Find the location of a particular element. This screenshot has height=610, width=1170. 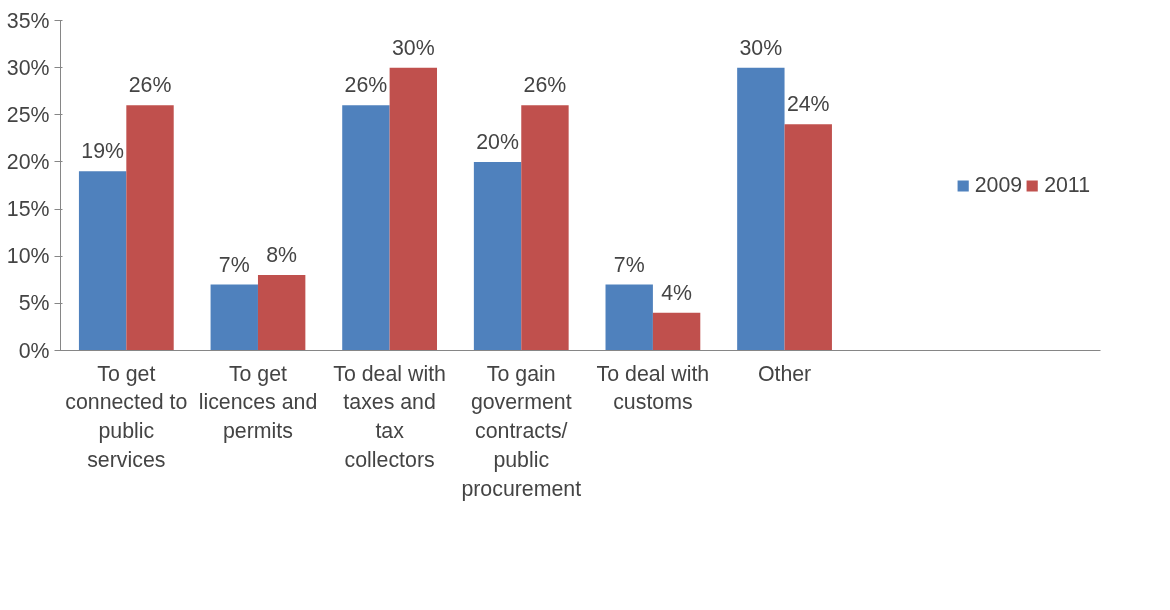

y-tick-label: 0% is located at coordinates (34, 350).